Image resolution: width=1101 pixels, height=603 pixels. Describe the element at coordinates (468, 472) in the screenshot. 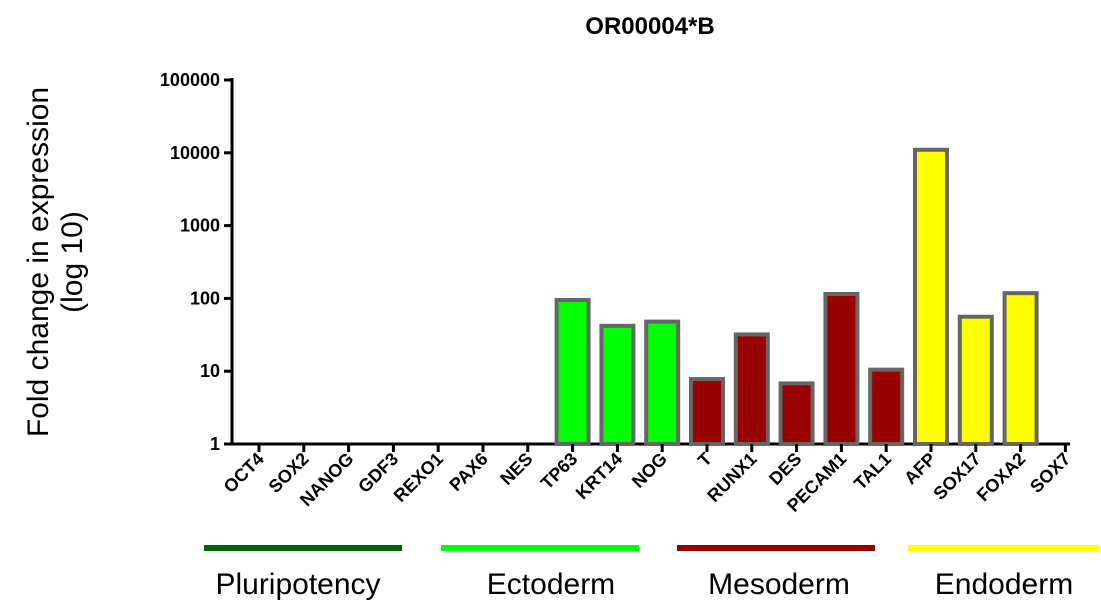

I see `x-tick-label-pax6: PAX6` at that location.